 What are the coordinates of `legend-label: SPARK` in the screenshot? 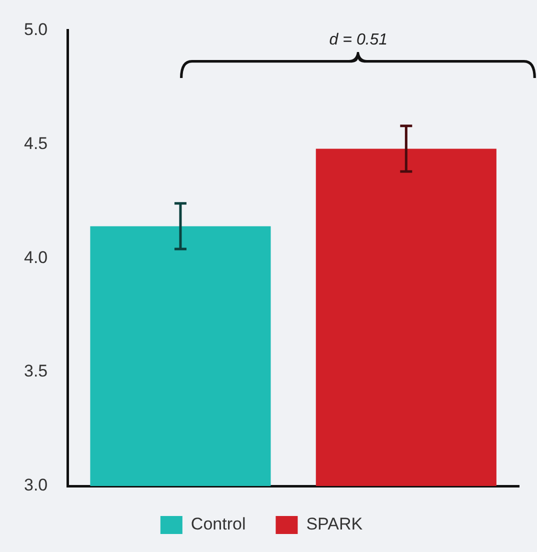 It's located at (335, 524).